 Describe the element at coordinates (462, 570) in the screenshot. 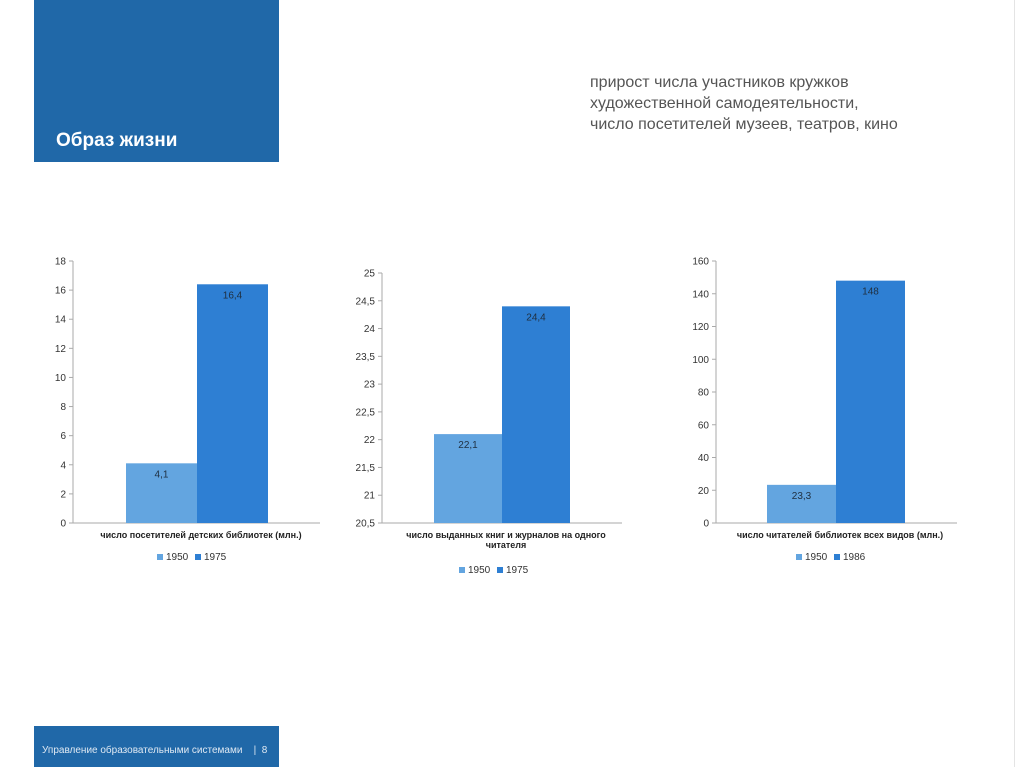

I see `chart-2-legend-swatch-1950` at that location.